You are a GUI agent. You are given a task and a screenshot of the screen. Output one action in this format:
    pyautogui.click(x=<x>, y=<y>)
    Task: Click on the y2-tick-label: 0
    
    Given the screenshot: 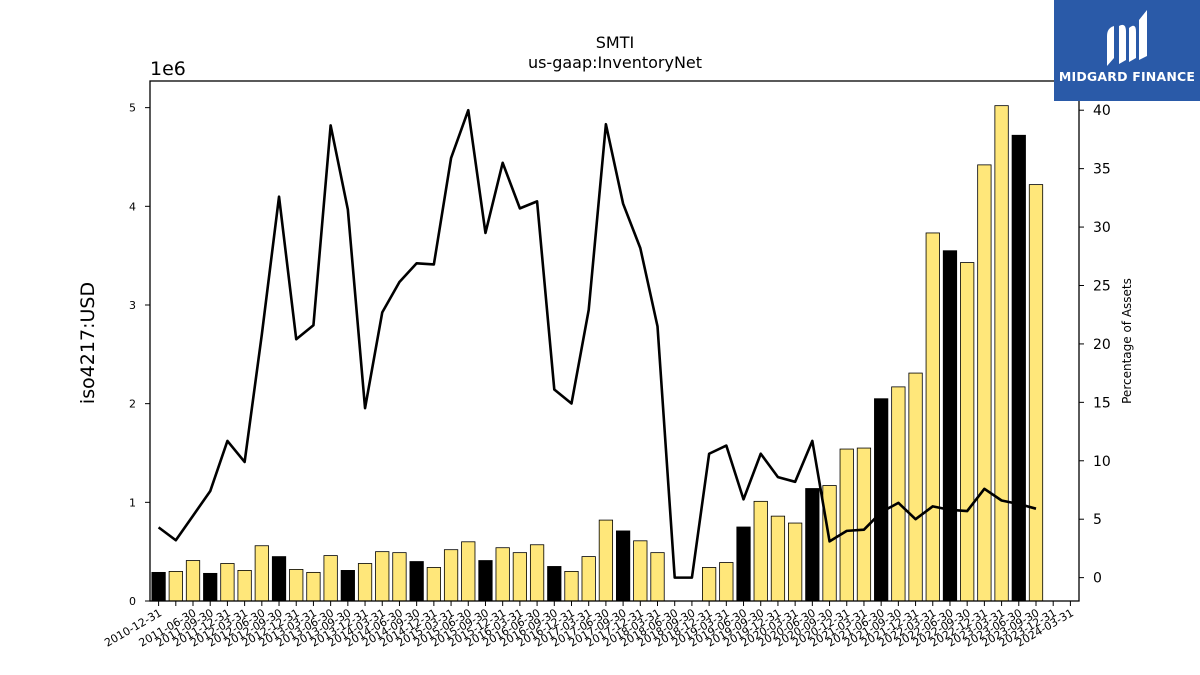 What is the action you would take?
    pyautogui.click(x=1097, y=579)
    